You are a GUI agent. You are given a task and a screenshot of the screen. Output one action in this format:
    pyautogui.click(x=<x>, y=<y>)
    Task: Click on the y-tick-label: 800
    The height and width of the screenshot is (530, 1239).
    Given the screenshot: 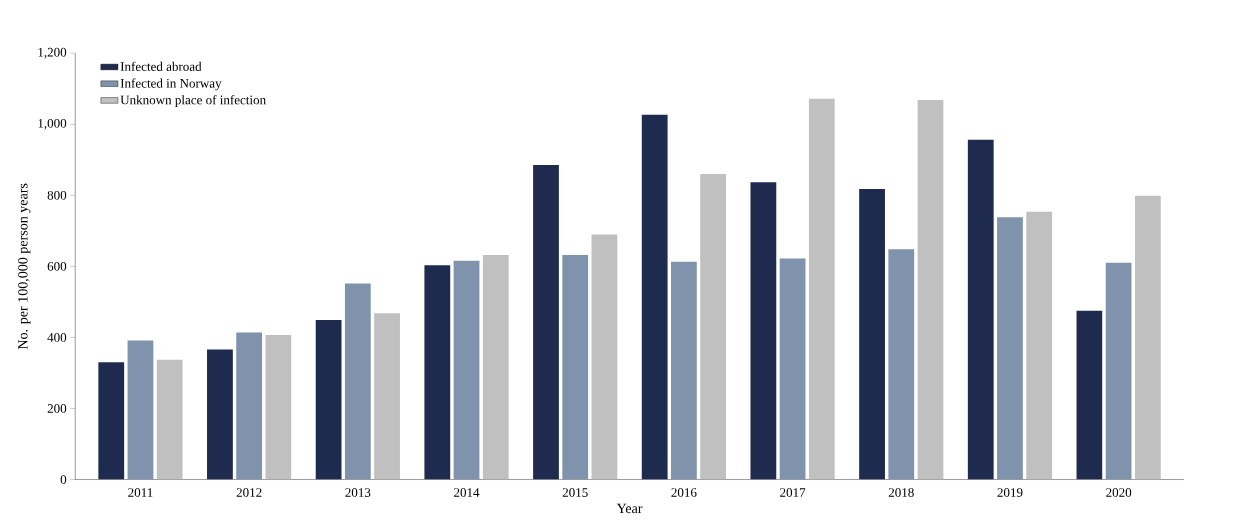 What is the action you would take?
    pyautogui.click(x=57, y=195)
    